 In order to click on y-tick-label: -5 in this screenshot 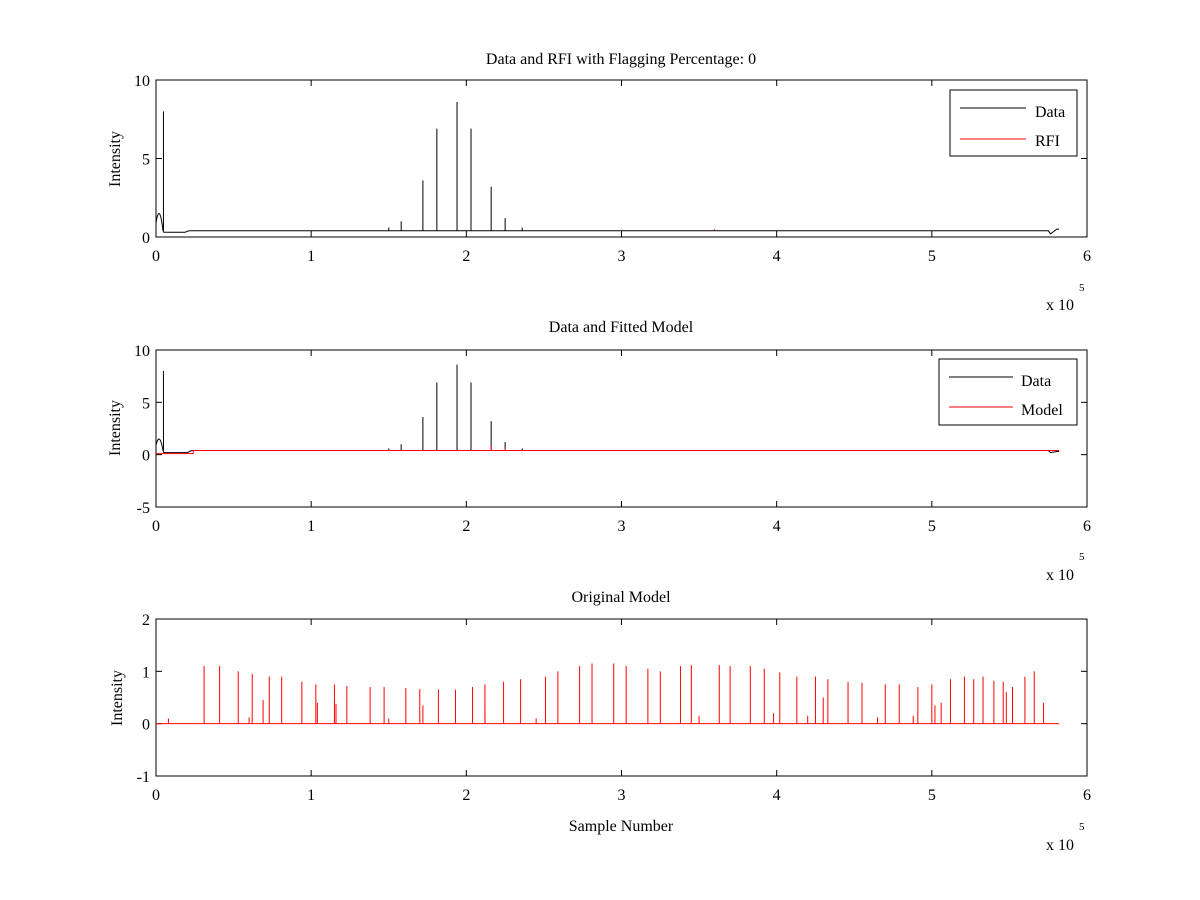, I will do `click(143, 508)`.